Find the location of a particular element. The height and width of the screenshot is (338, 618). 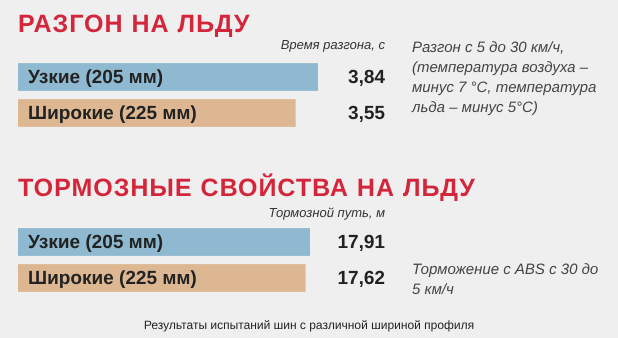

chart-title: ТОРМОЗНЫЕ СВОЙСТВА НА ЛЬДУ is located at coordinates (247, 188).